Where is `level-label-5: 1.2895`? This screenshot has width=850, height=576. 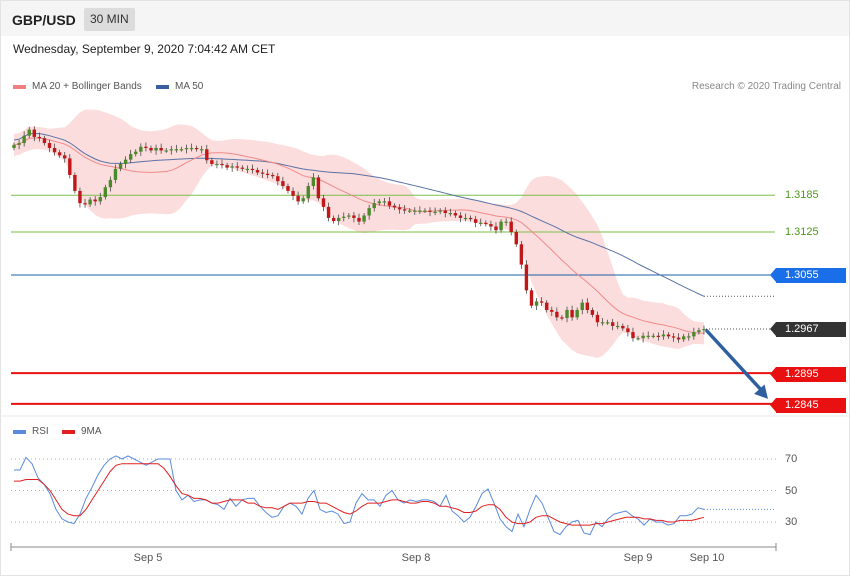
level-label-5: 1.2895 is located at coordinates (808, 374).